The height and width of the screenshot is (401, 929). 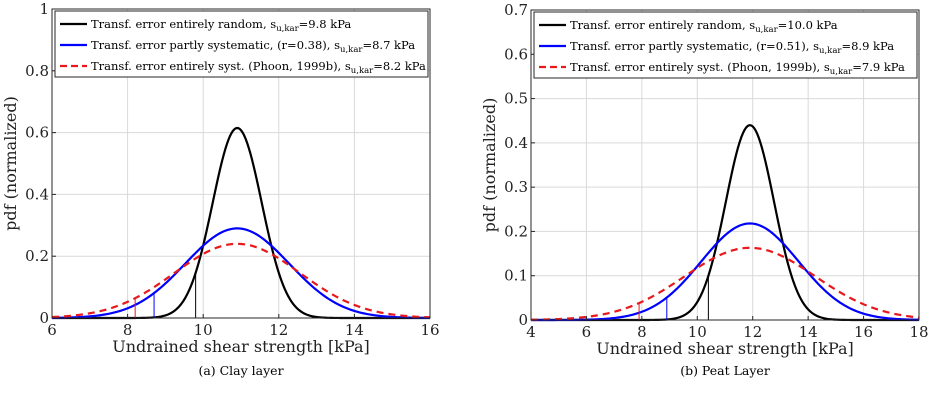 I want to click on y-tick-label: 0.1, so click(x=516, y=276).